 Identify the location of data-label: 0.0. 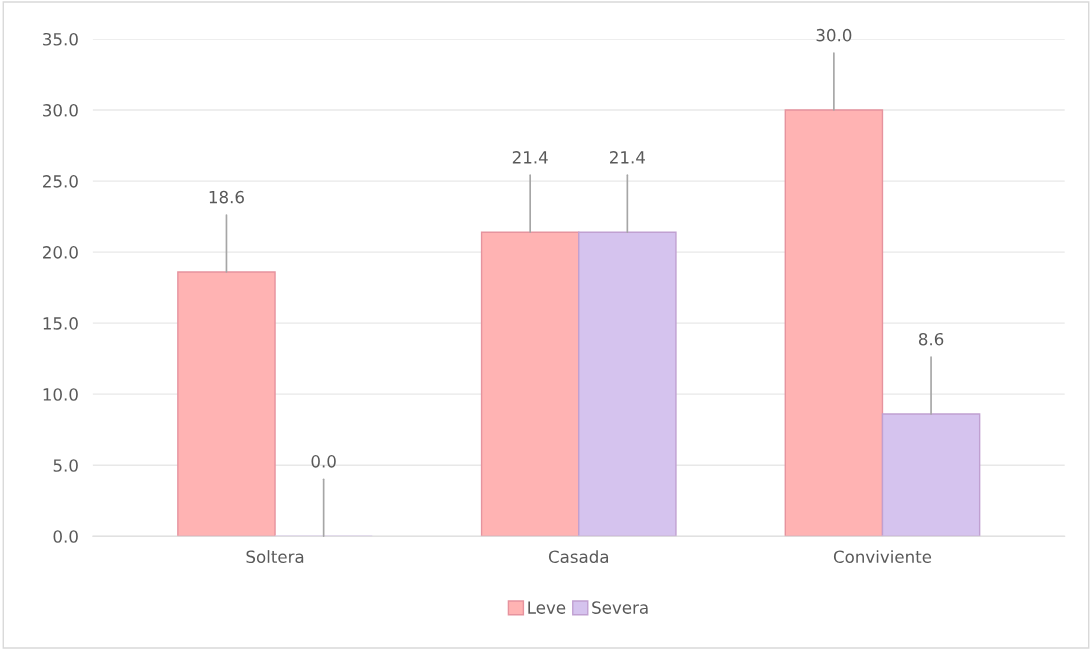
(323, 461).